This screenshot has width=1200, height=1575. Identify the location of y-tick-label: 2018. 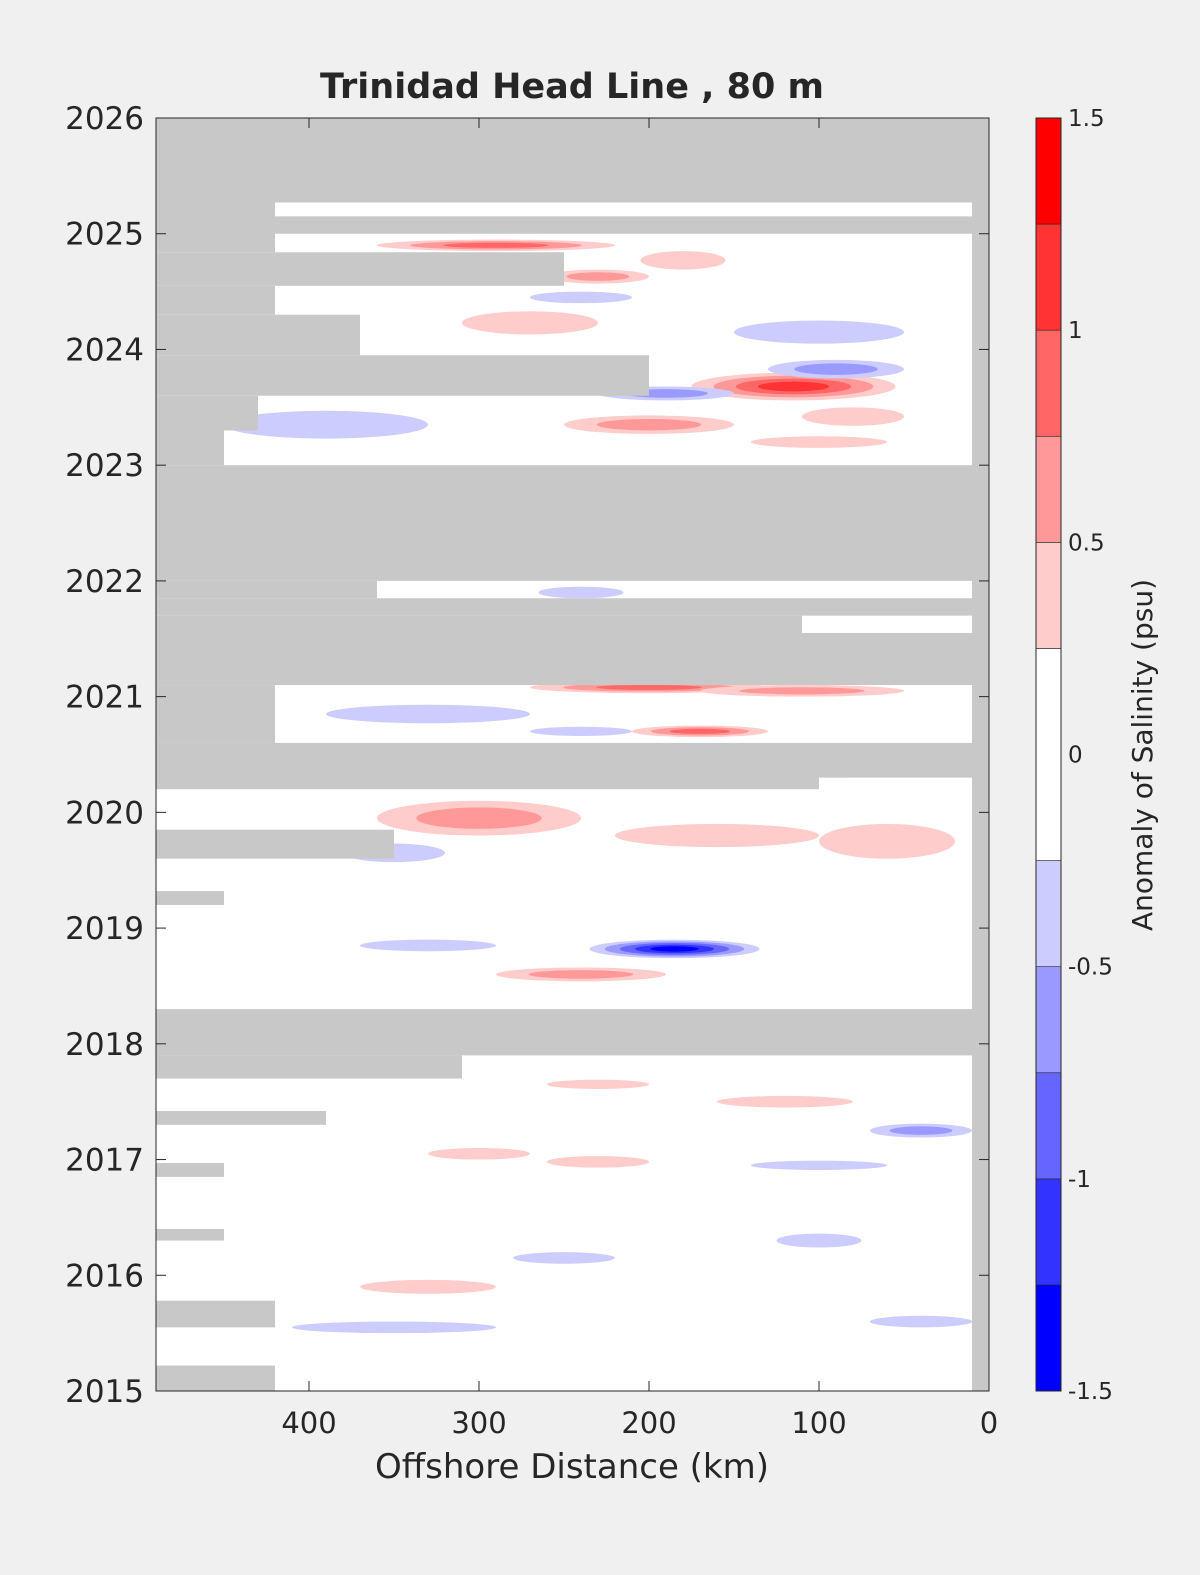
(104, 1045).